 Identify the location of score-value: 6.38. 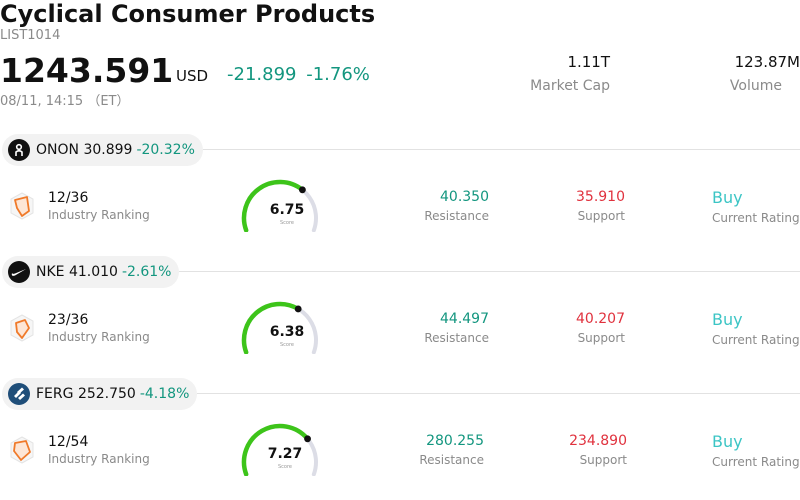
(287, 332).